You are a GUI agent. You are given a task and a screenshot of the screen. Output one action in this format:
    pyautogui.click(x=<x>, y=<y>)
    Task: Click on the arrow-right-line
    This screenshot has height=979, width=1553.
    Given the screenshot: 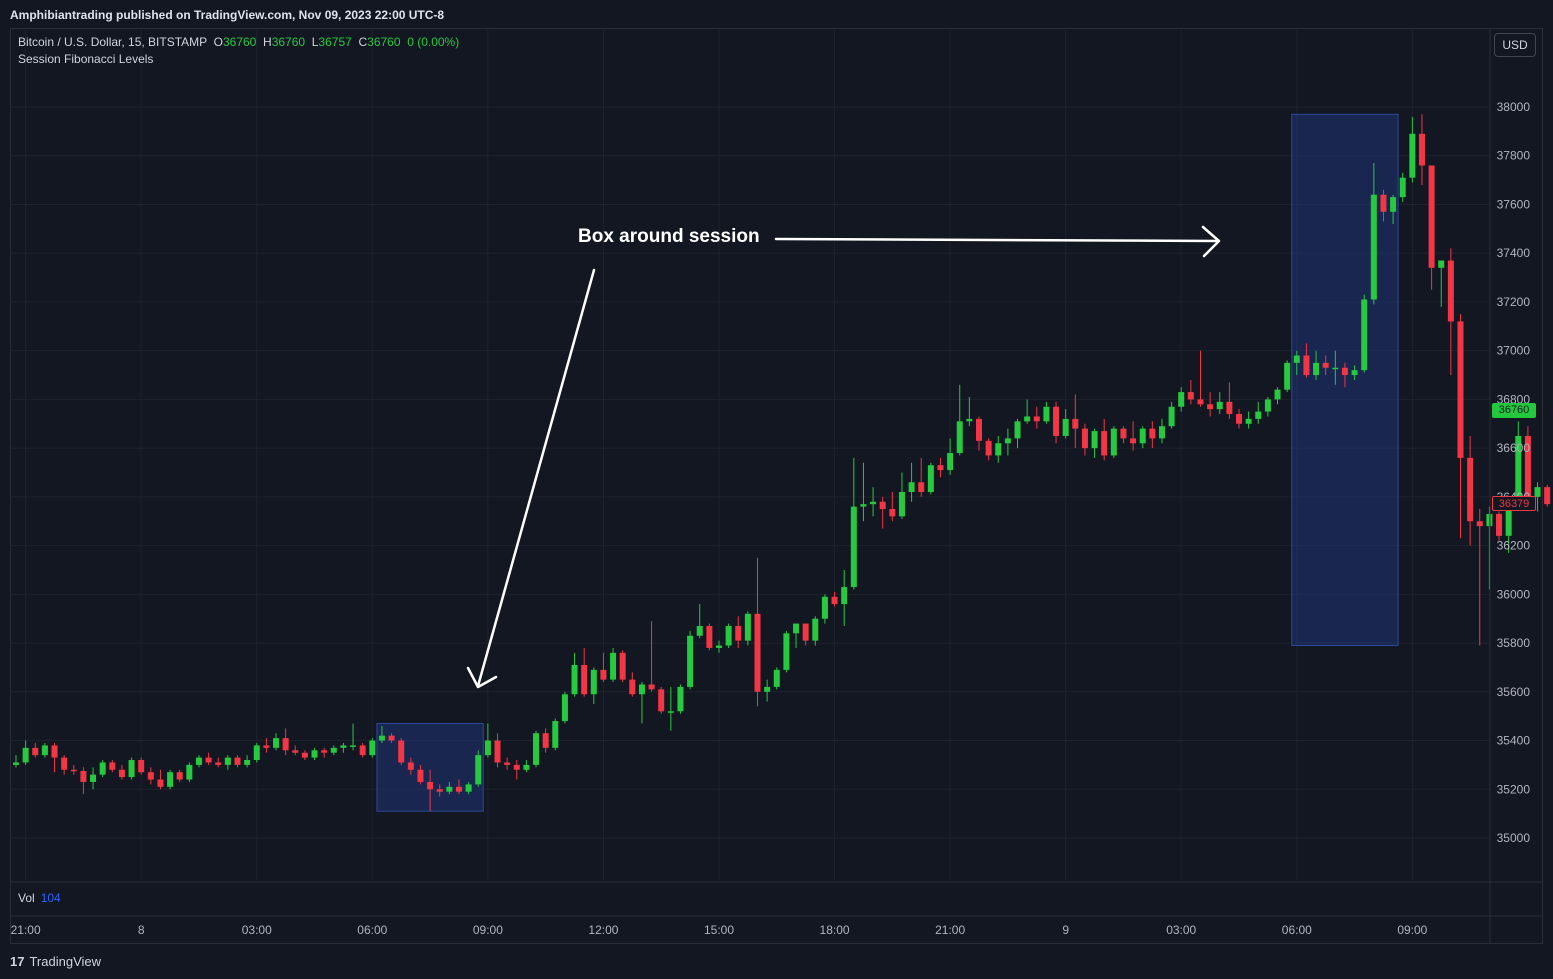 What is the action you would take?
    pyautogui.click(x=997, y=240)
    